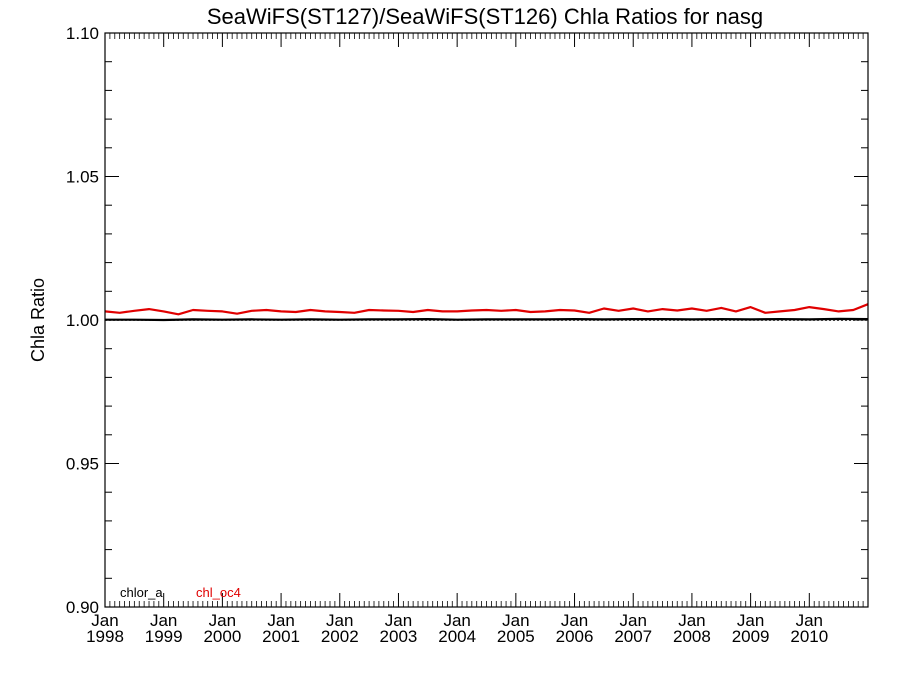 Image resolution: width=900 pixels, height=675 pixels. Describe the element at coordinates (516, 636) in the screenshot. I see `x-tick-year: 2005` at that location.